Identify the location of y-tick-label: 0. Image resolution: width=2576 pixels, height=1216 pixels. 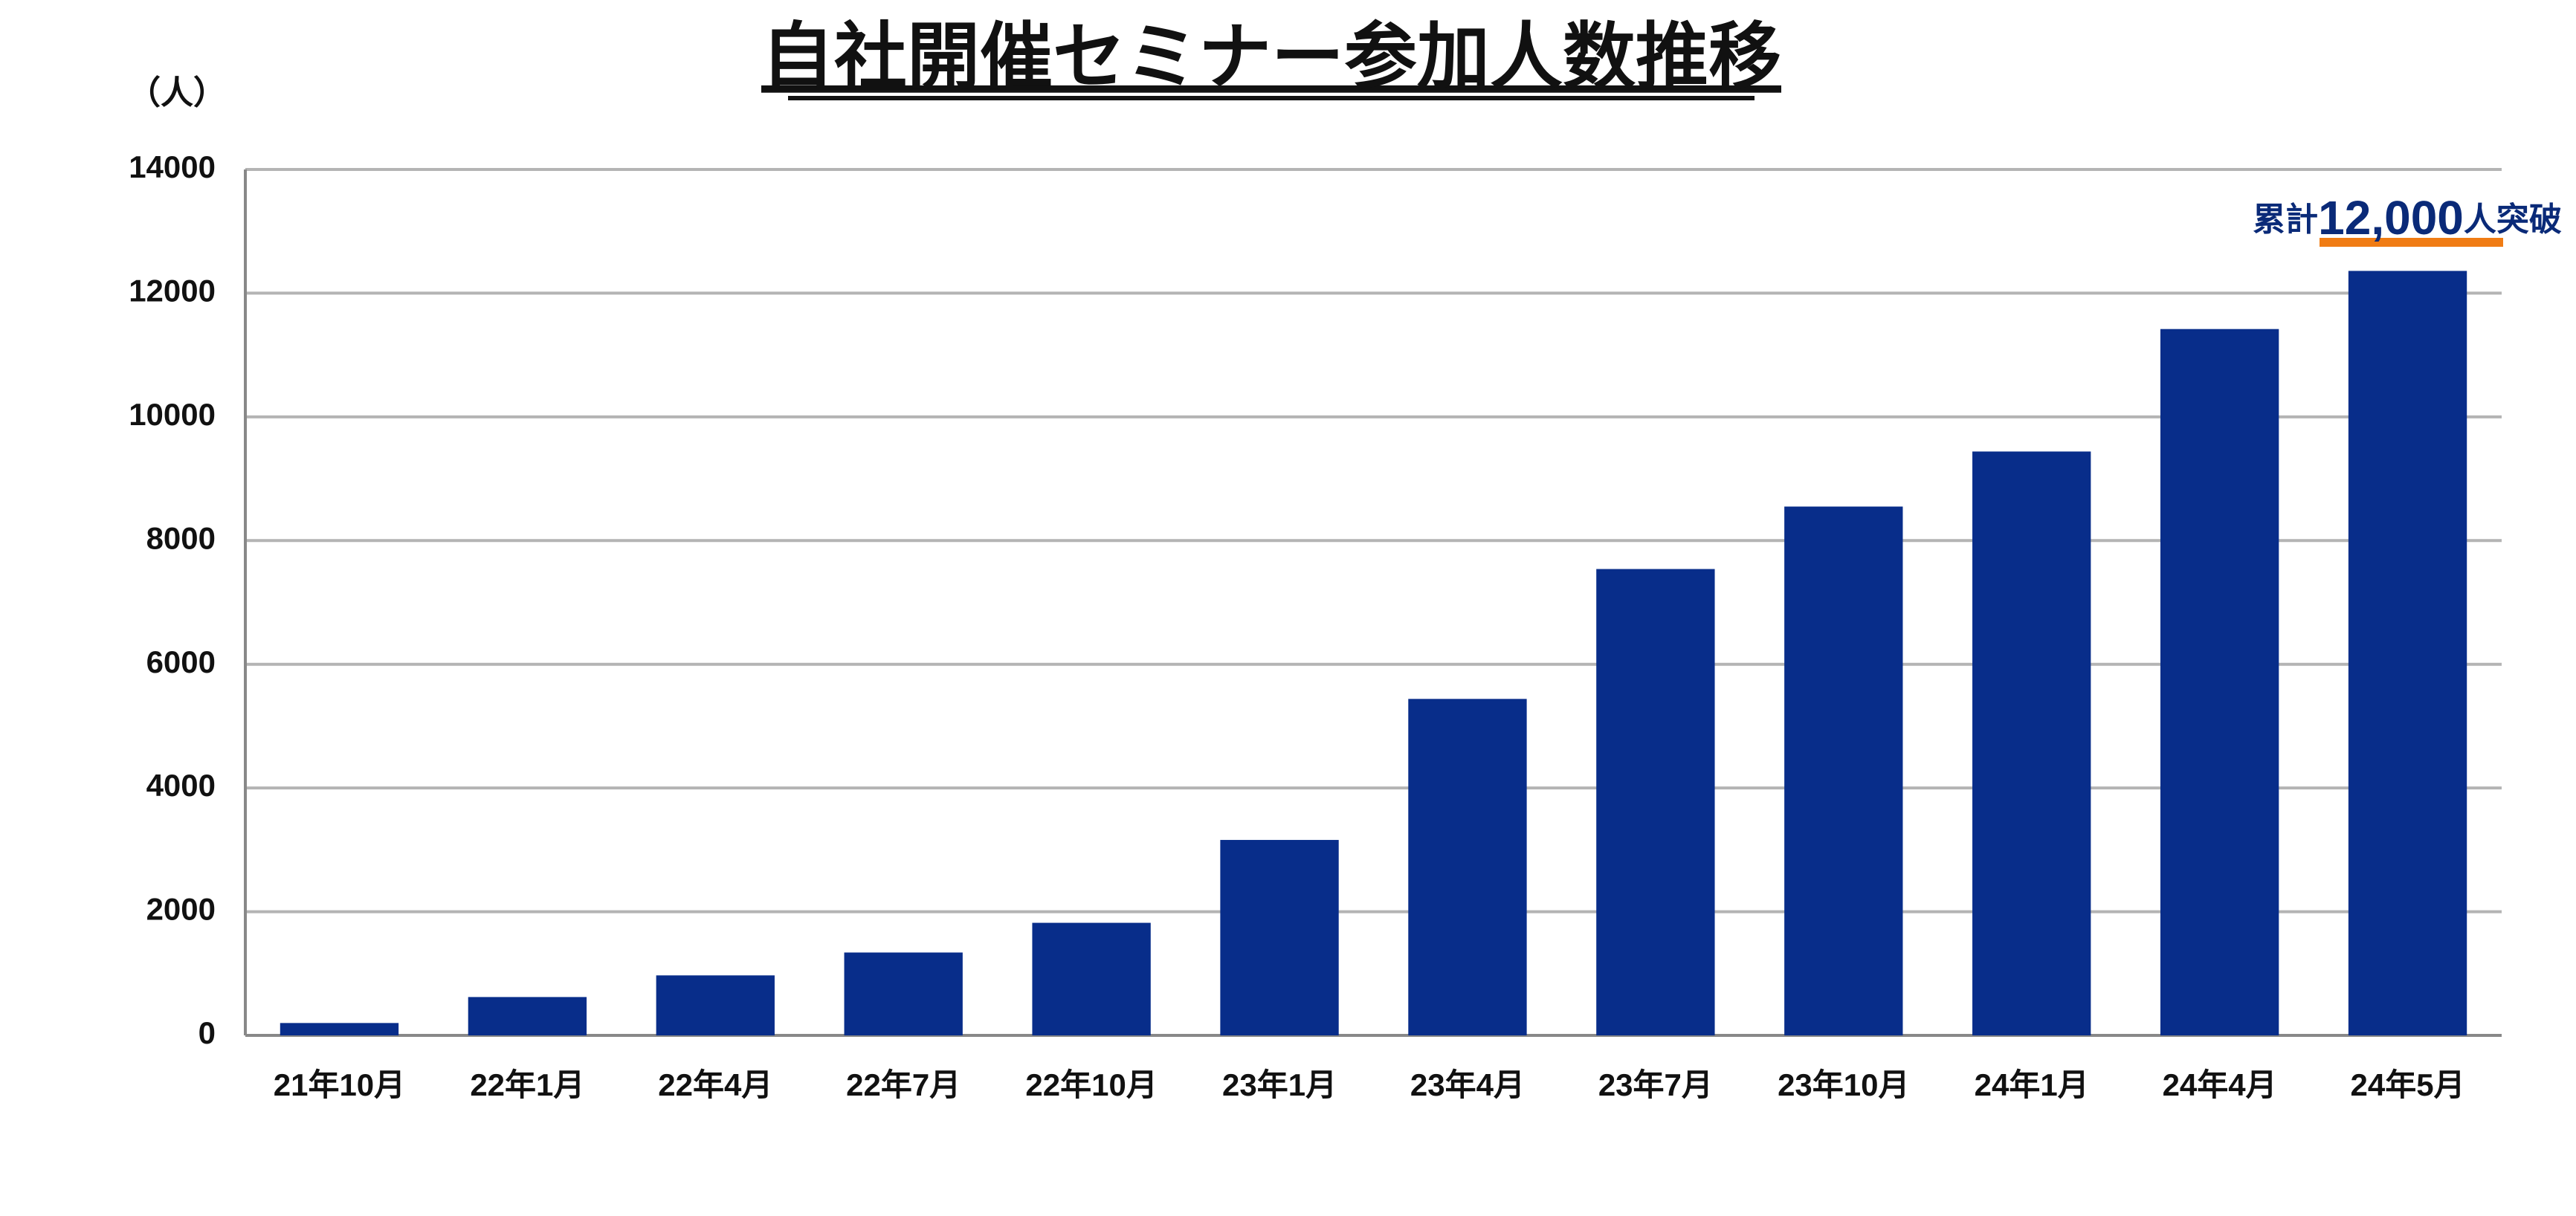
(207, 1032).